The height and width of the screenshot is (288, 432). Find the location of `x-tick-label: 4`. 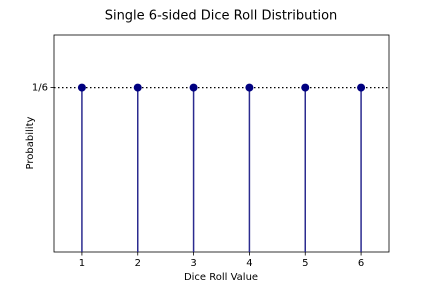

x-tick-label: 4 is located at coordinates (249, 263).